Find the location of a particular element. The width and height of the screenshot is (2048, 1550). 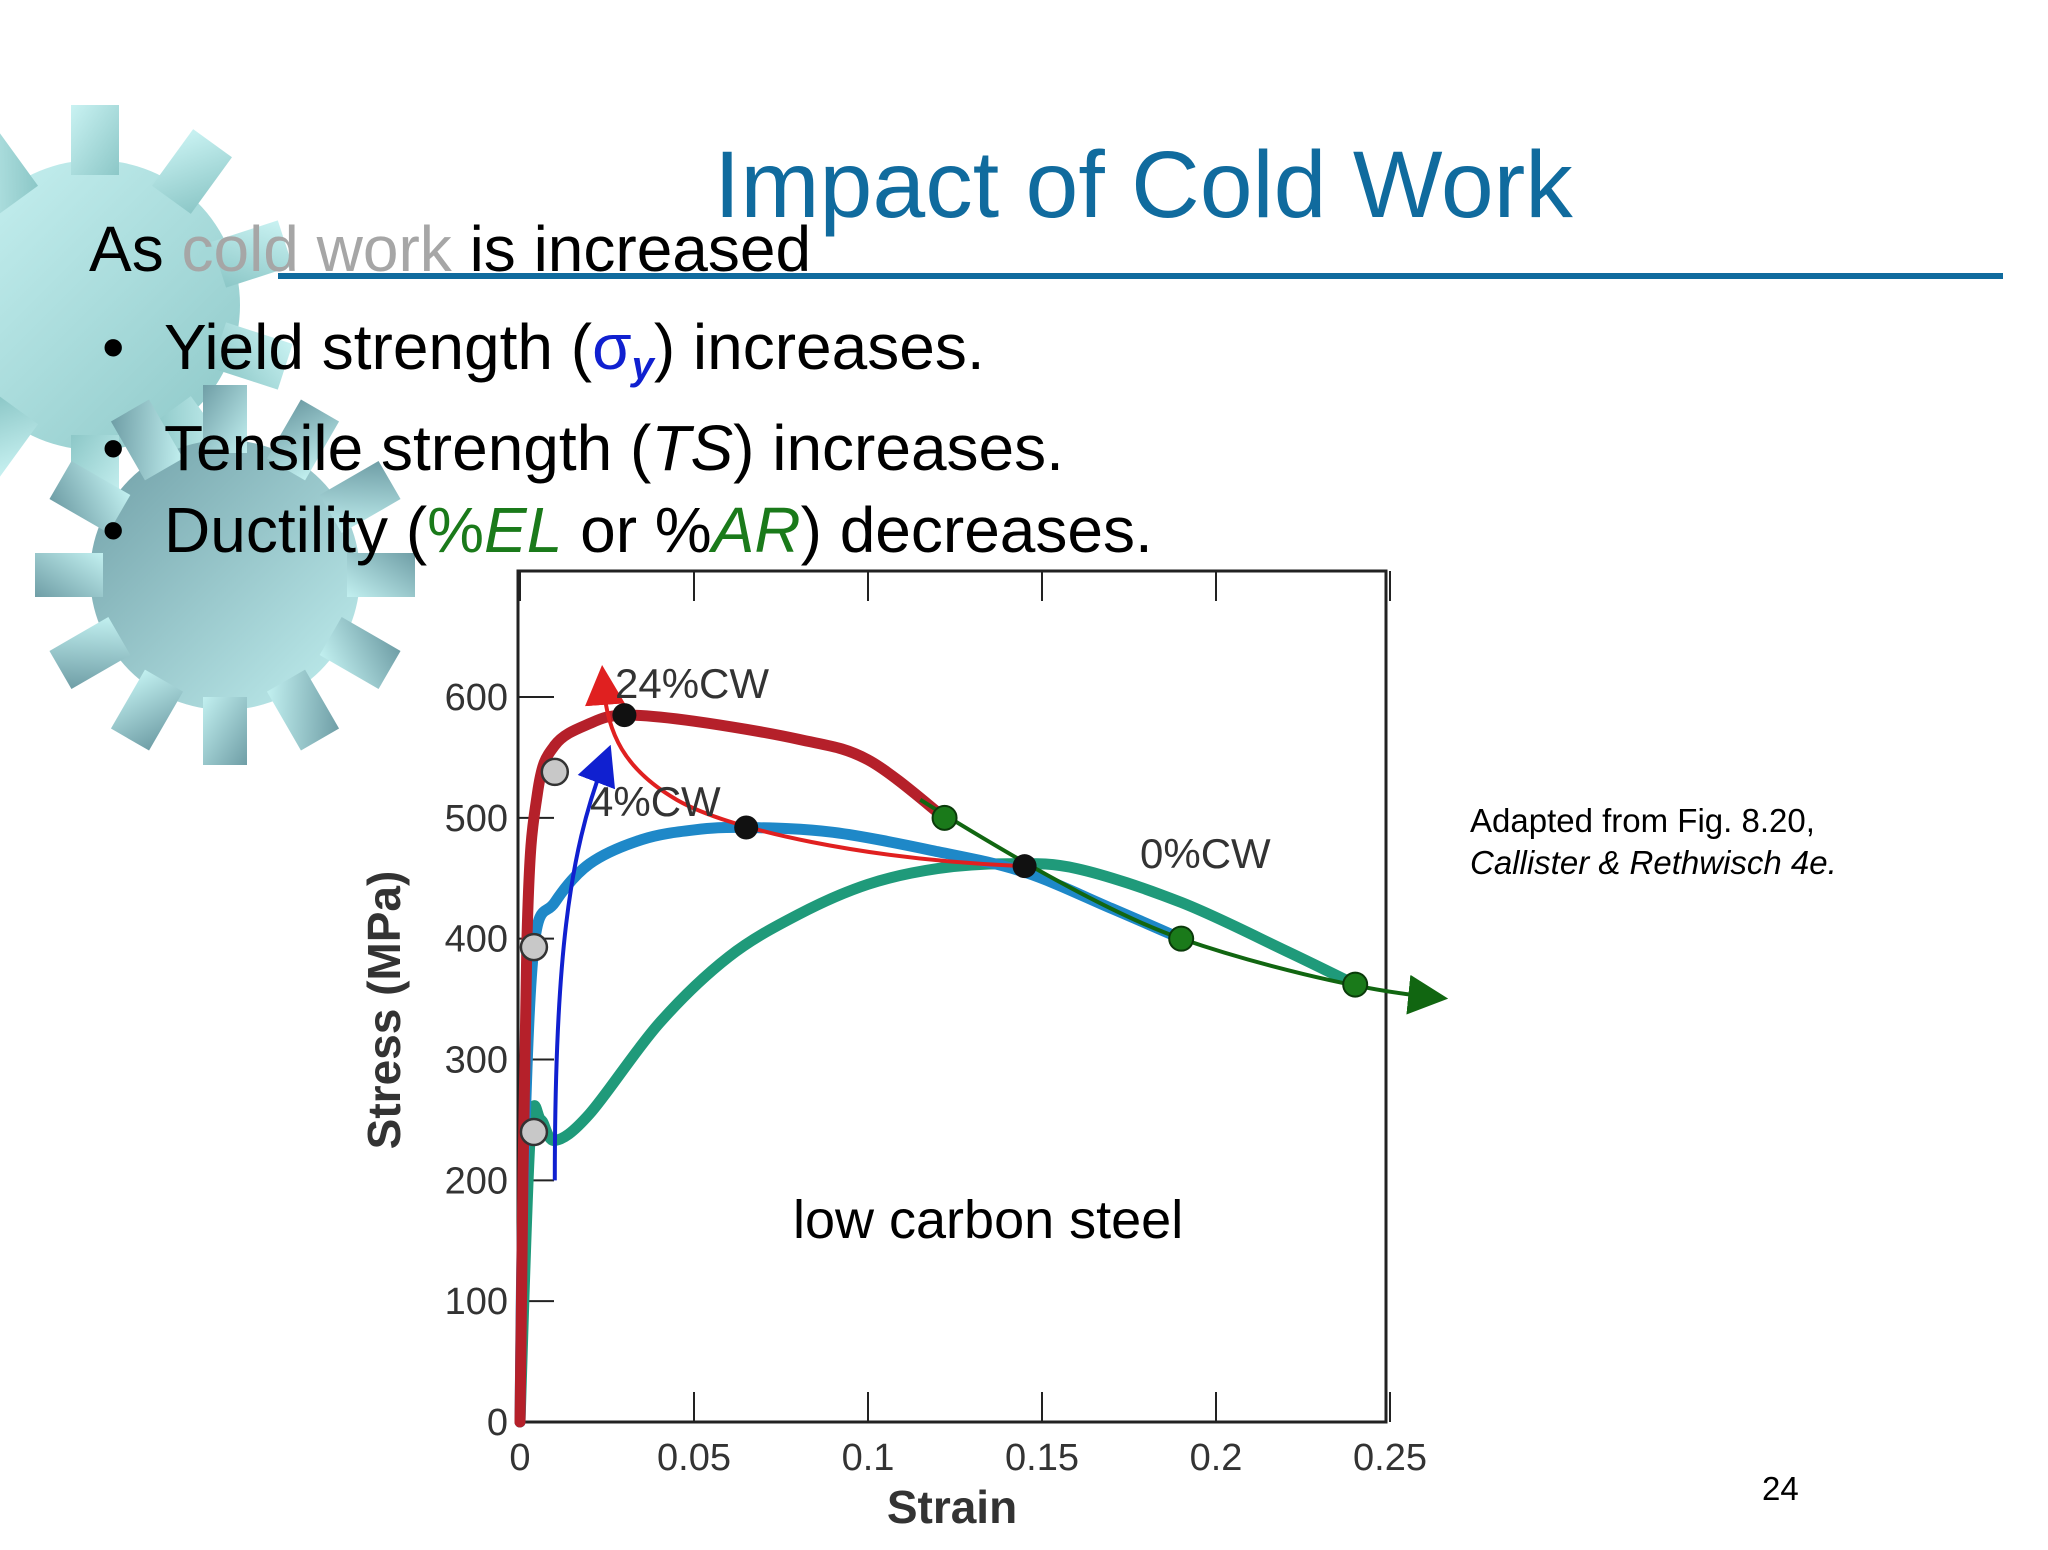

bullet-text: ) decreases. is located at coordinates (976, 530).